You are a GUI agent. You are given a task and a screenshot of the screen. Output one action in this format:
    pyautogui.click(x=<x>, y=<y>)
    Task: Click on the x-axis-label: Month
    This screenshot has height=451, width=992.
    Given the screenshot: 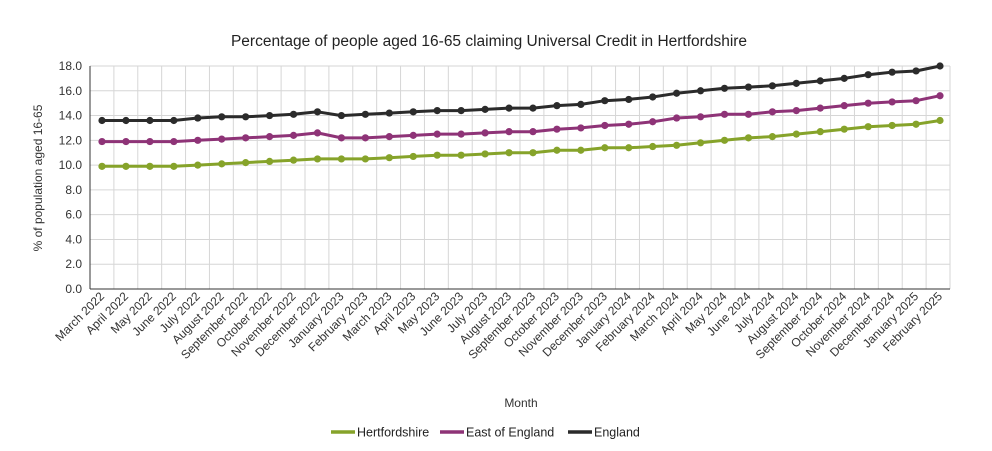 What is the action you would take?
    pyautogui.click(x=520, y=403)
    